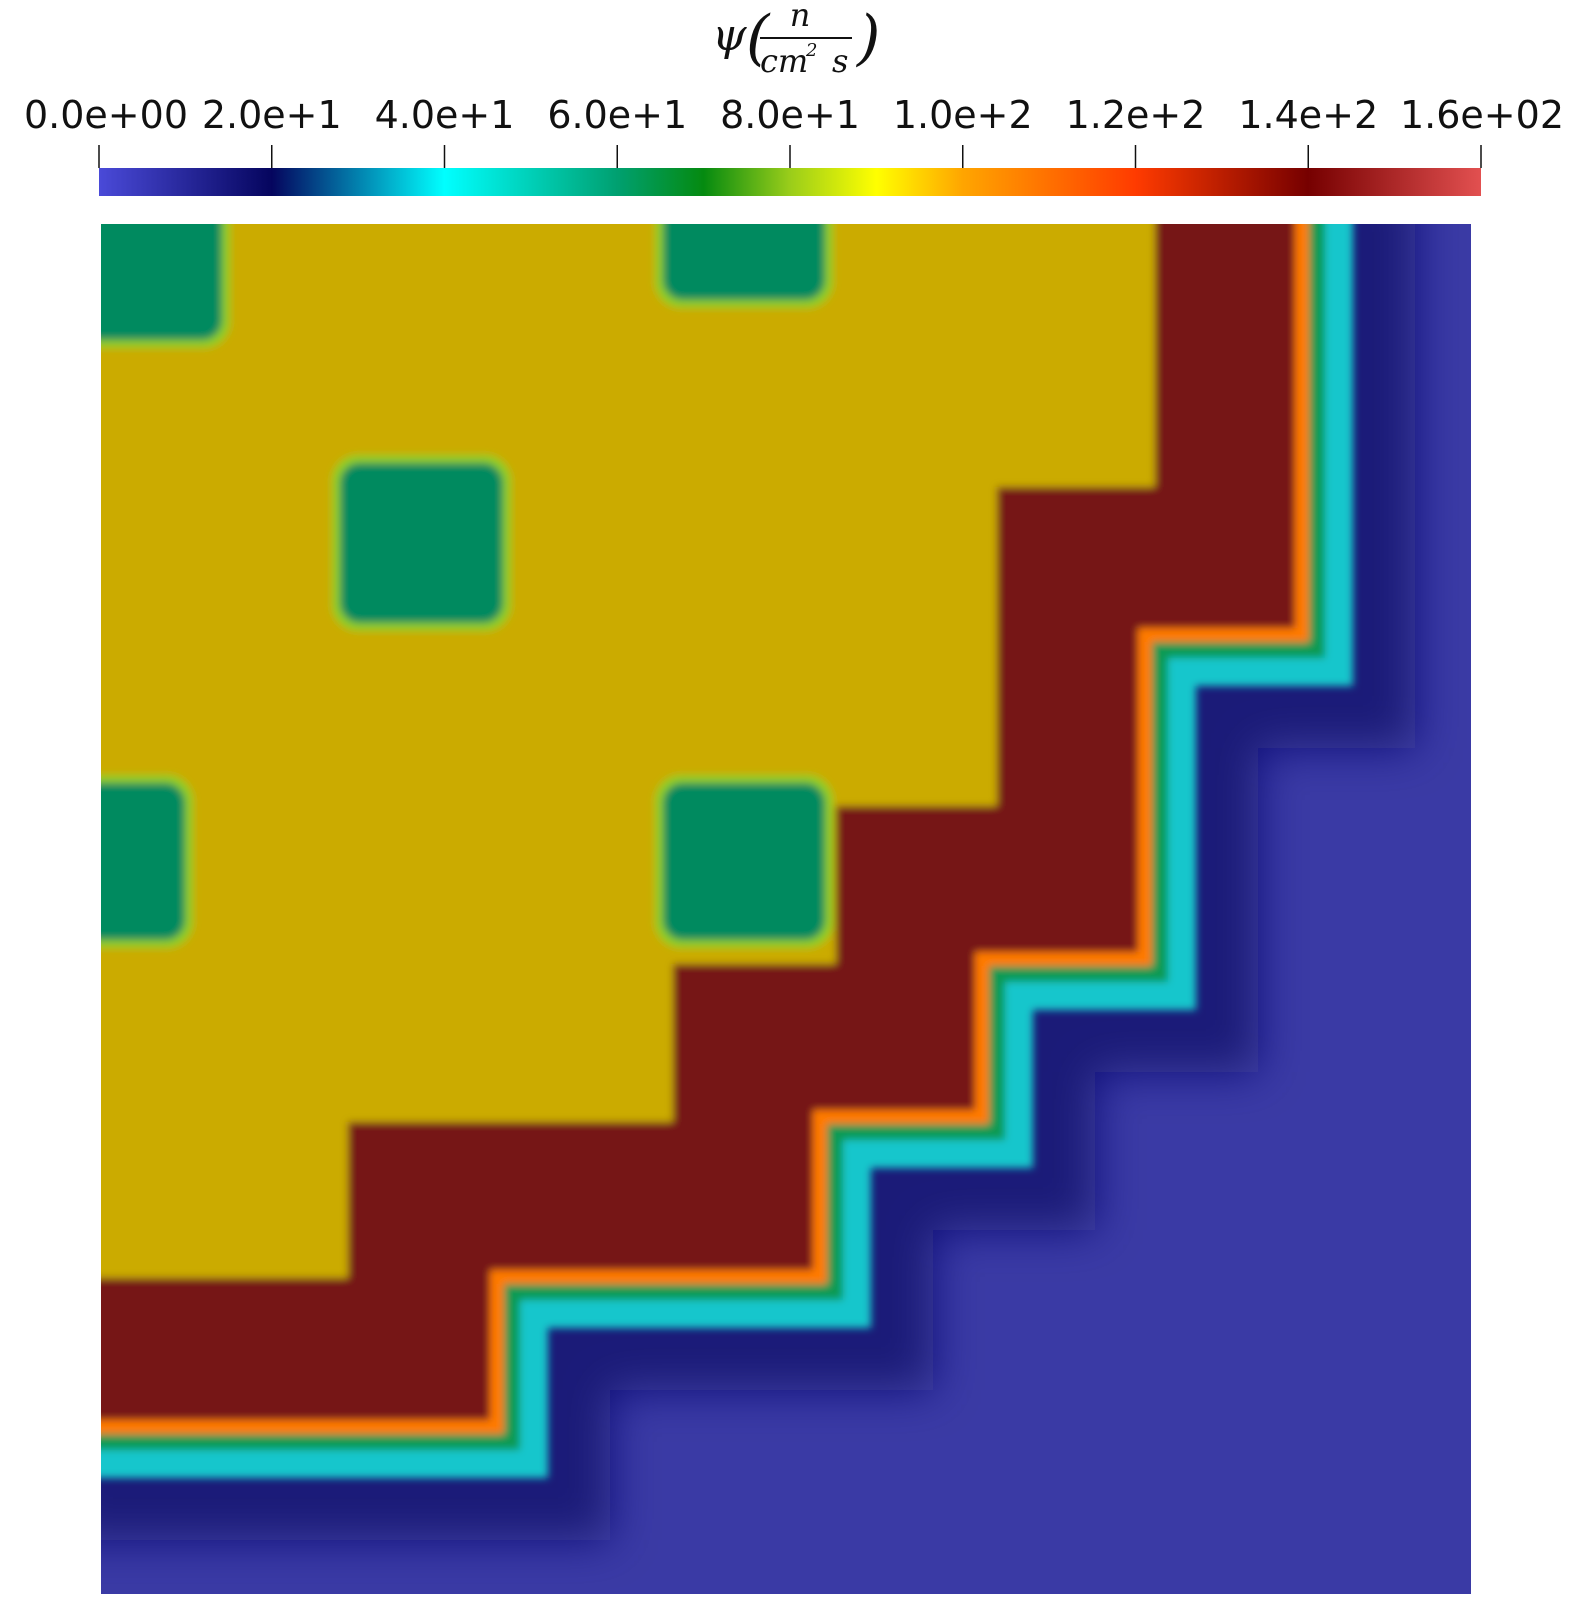  What do you see at coordinates (106, 115) in the screenshot?
I see `colorbar-tick-label-0: 0.0e+00` at bounding box center [106, 115].